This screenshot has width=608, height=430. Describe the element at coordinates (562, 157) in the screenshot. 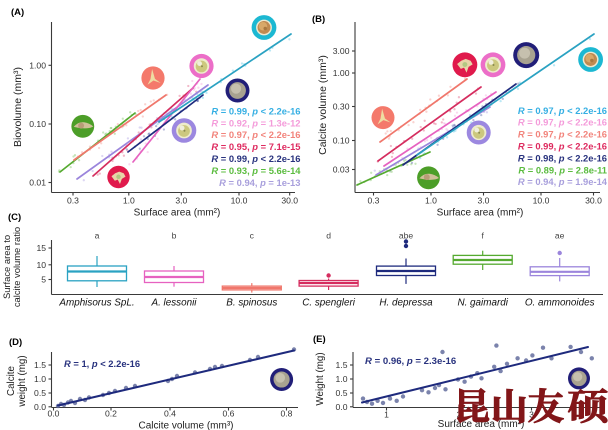

I see `svg-text: R = 0.98, p < 2.2e-16` at that location.